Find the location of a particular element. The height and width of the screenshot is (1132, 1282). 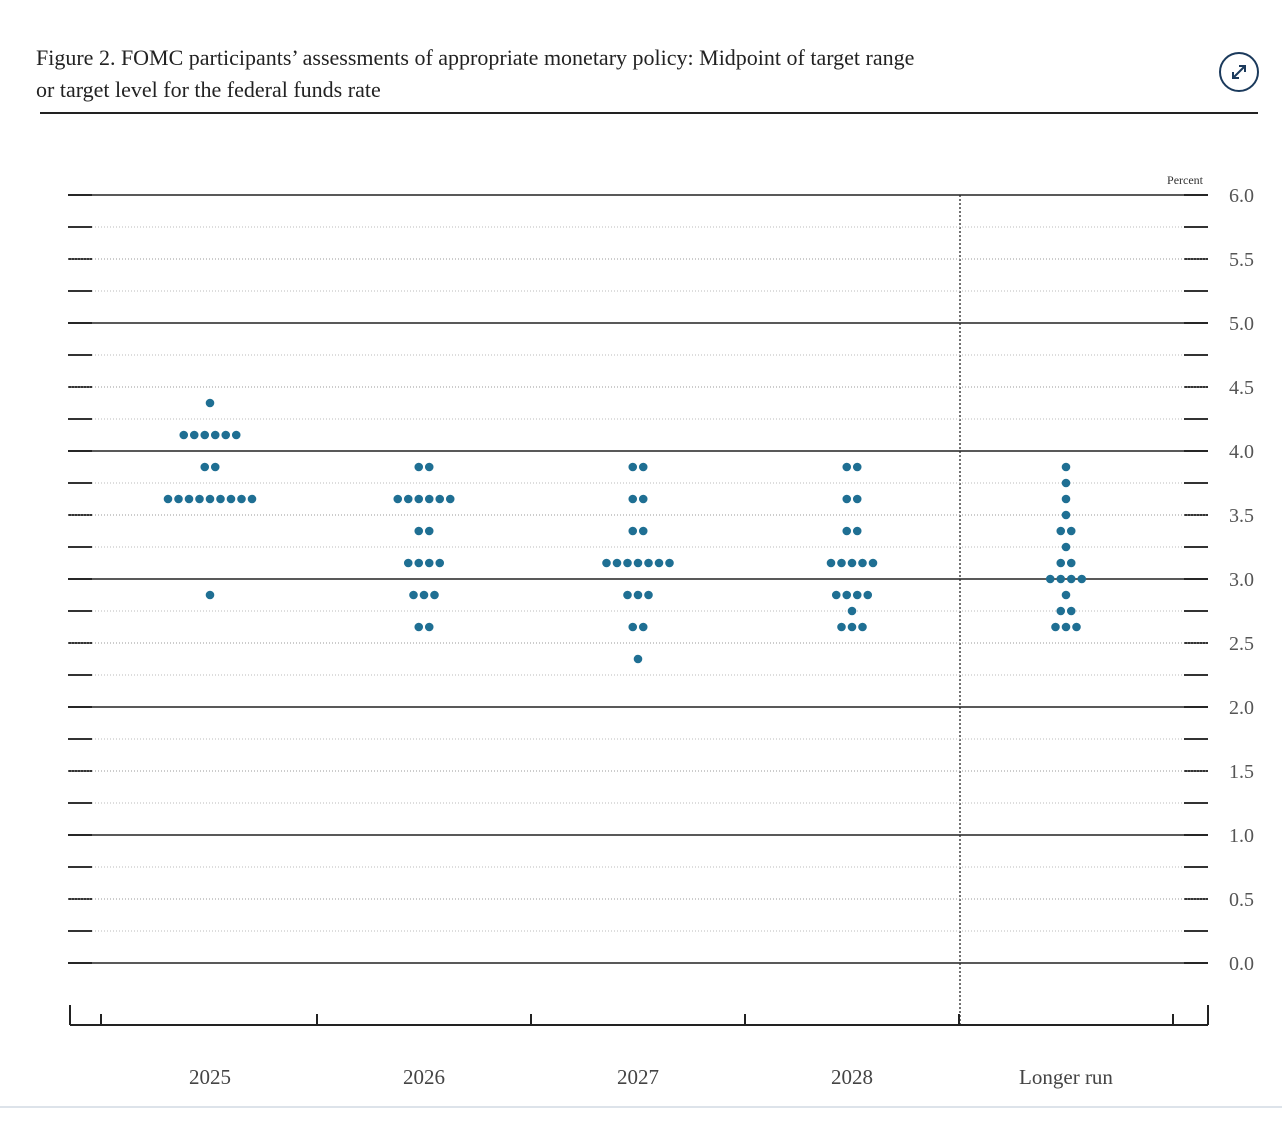

y-tick-label: 1.0 is located at coordinates (1241, 836).